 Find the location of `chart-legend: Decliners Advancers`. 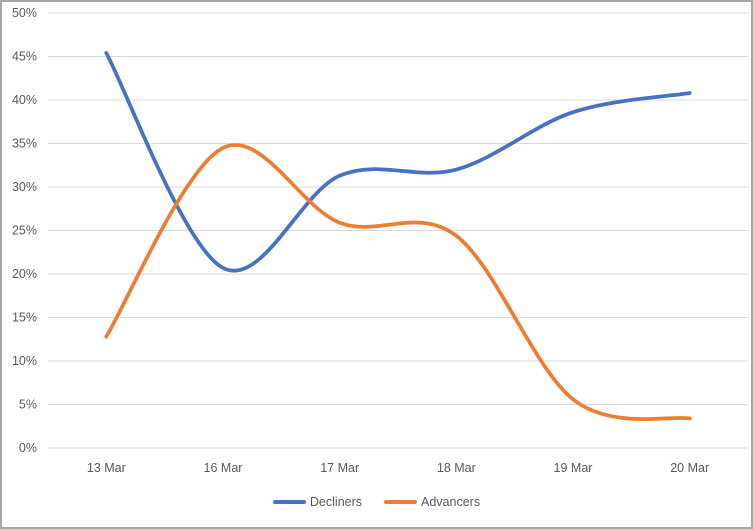

chart-legend: Decliners Advancers is located at coordinates (376, 502).